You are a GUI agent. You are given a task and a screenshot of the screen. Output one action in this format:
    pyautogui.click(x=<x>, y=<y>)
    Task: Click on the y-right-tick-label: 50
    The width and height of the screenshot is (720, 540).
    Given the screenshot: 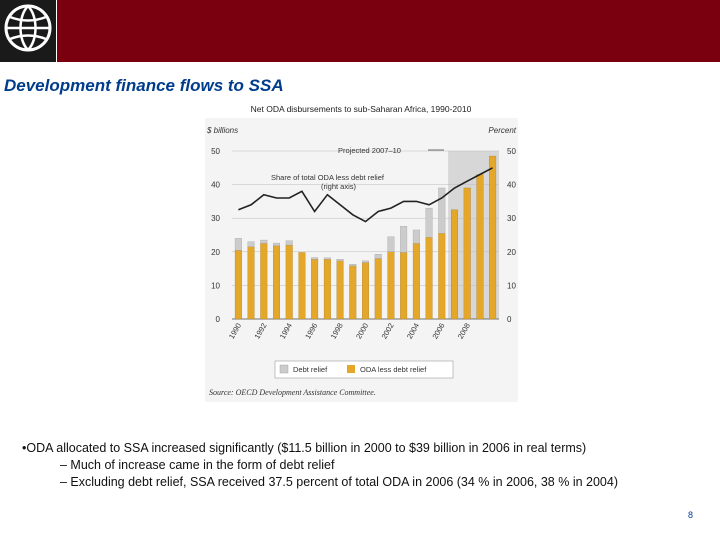 What is the action you would take?
    pyautogui.click(x=511, y=151)
    